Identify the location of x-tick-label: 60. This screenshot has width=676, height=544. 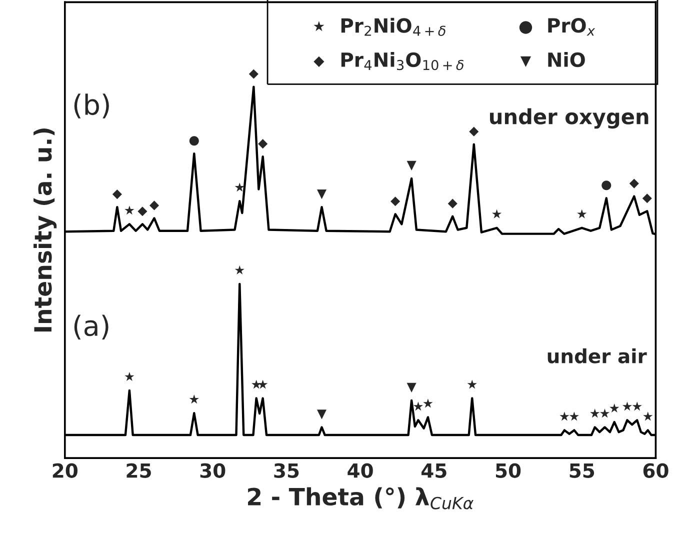
(655, 470).